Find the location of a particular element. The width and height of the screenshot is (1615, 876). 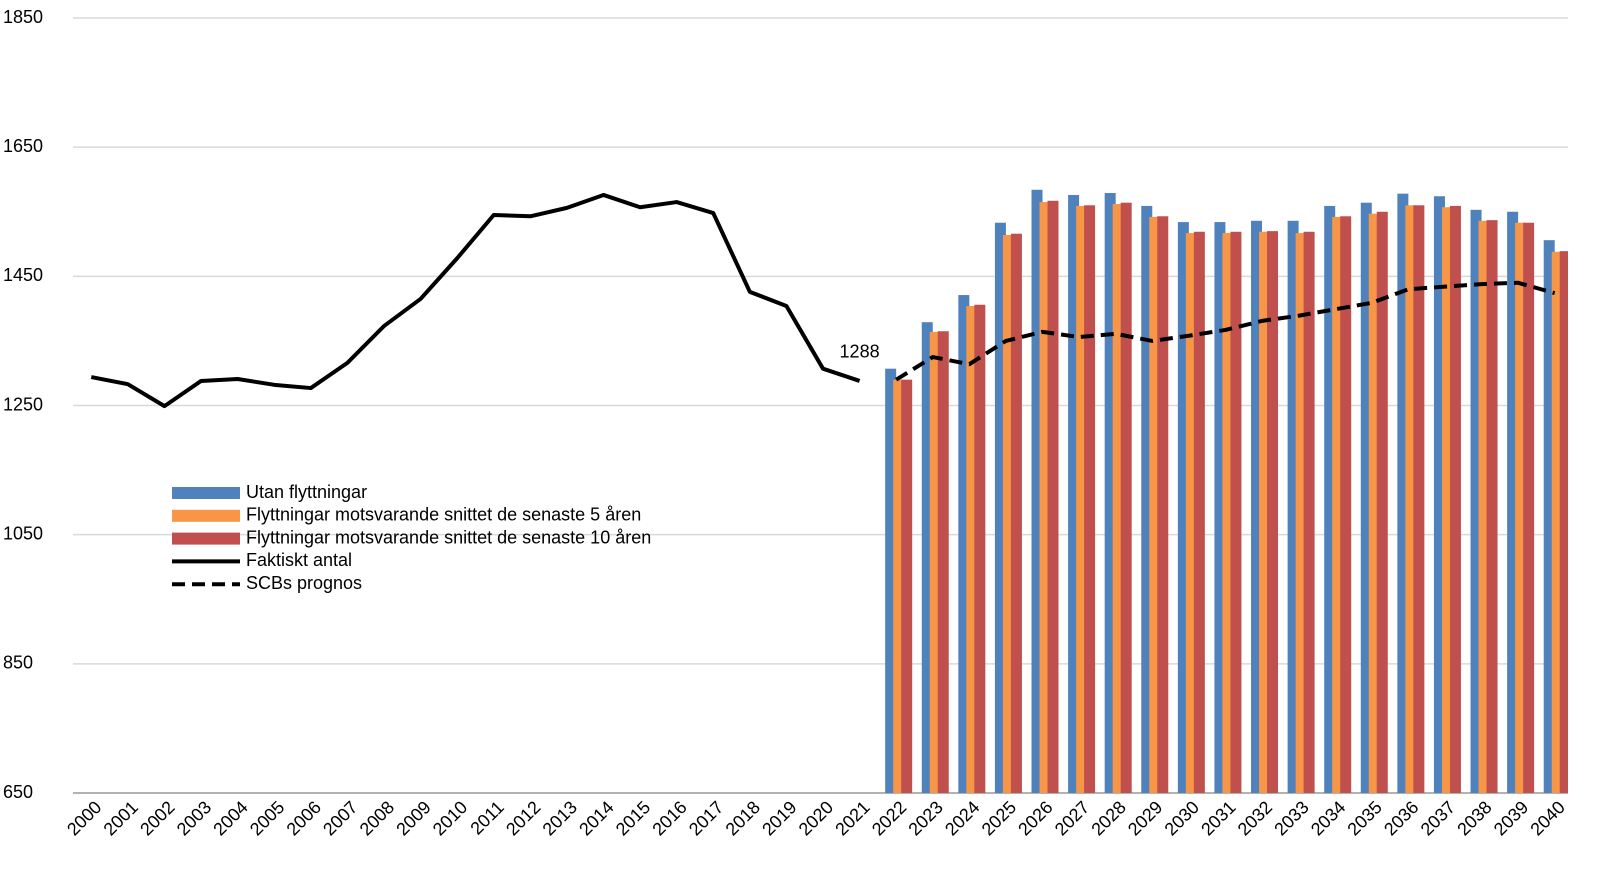

x-tick-label: 2024 is located at coordinates (962, 818).